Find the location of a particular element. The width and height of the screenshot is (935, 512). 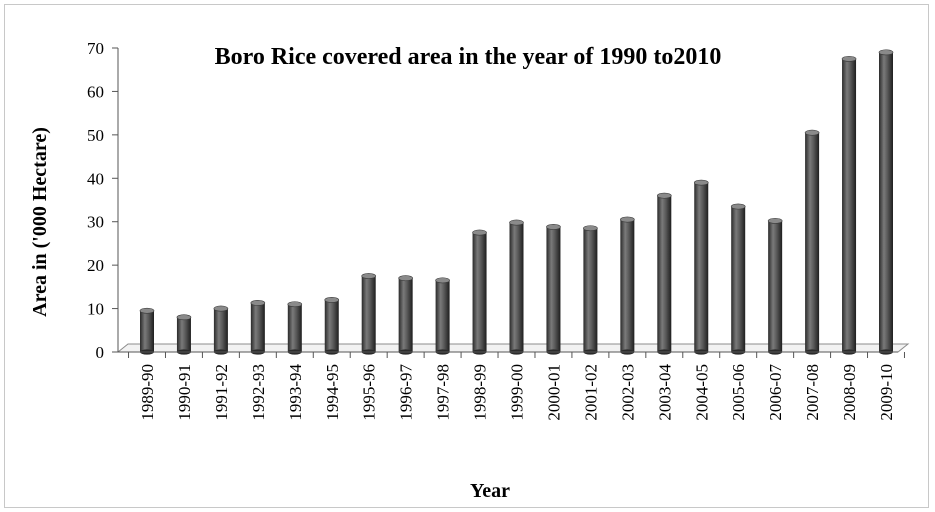

y-tick-label: 50 is located at coordinates (95, 135).